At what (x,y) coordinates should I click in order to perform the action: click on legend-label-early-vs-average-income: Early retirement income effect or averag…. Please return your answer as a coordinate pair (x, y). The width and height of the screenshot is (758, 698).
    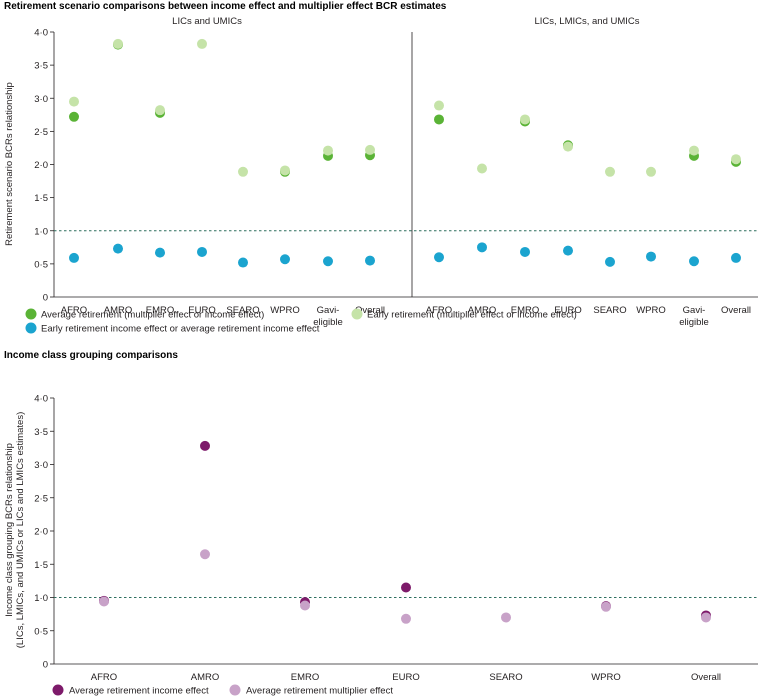
    Looking at the image, I should click on (180, 329).